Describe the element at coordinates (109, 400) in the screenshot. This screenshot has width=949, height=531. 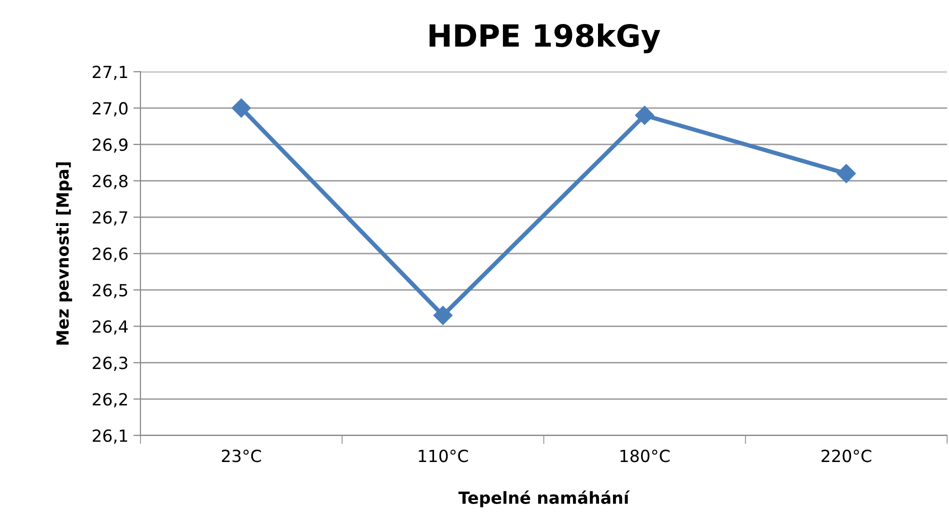
I see `y-tick-label: 26,2` at that location.